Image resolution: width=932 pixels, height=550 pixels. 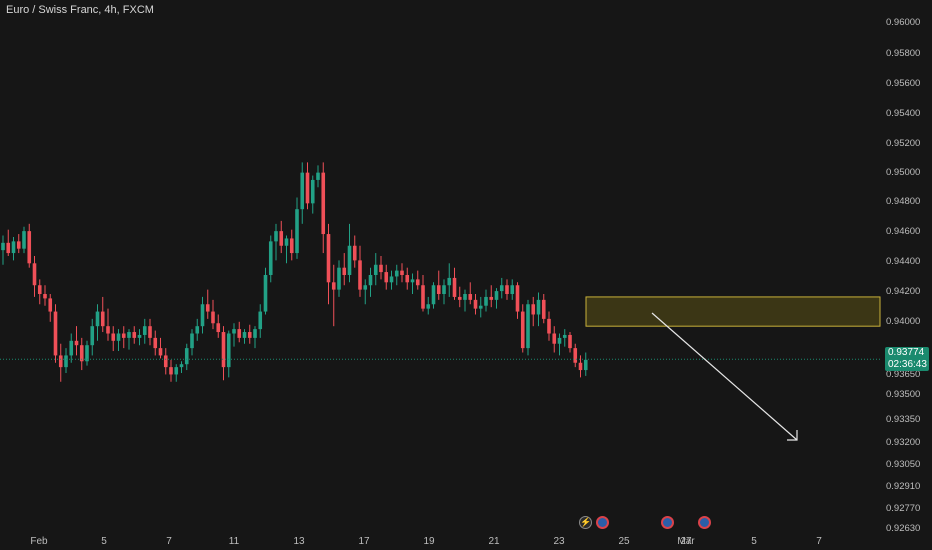 What do you see at coordinates (80, 10) in the screenshot?
I see `symbol-title: Euro / Swiss Franc, 4h, FXCM` at bounding box center [80, 10].